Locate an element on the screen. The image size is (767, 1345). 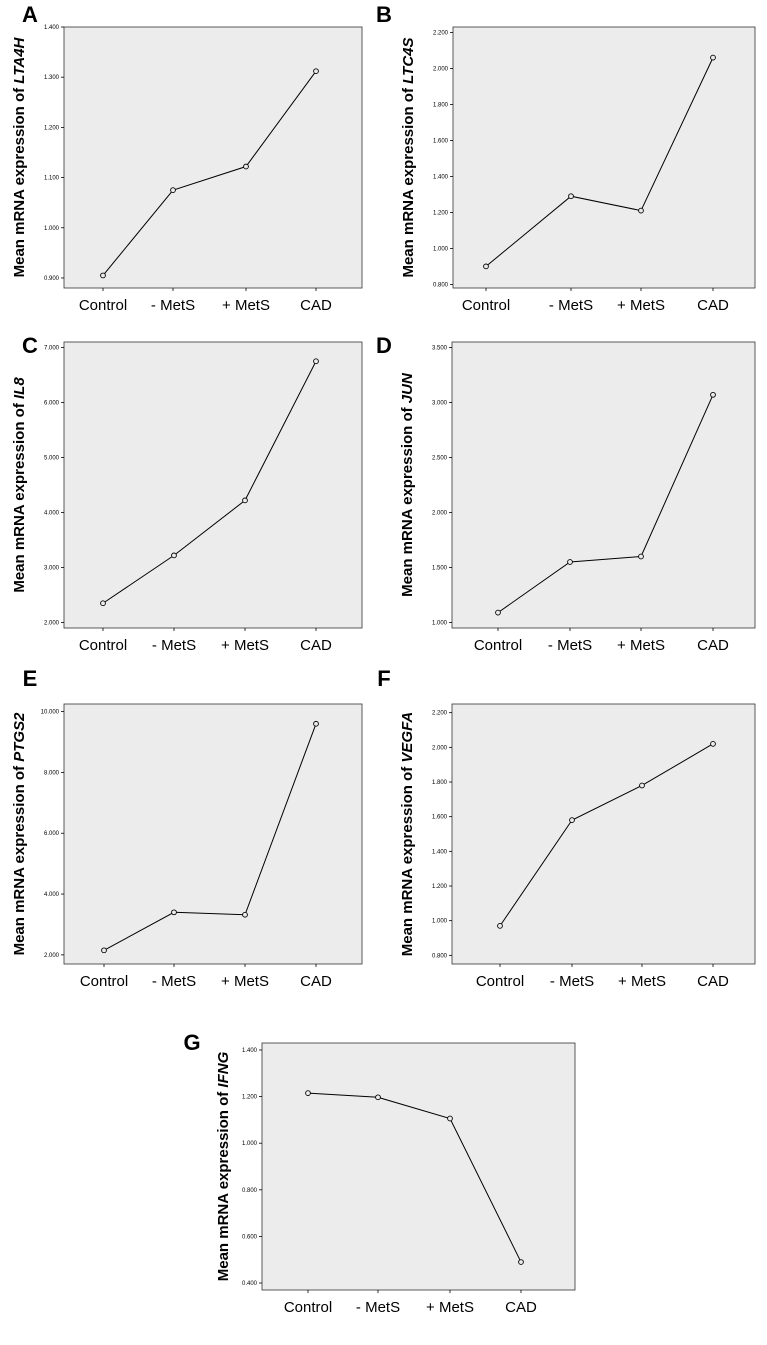
panel-b-y-tick-label: 1.400 is located at coordinates (441, 177).